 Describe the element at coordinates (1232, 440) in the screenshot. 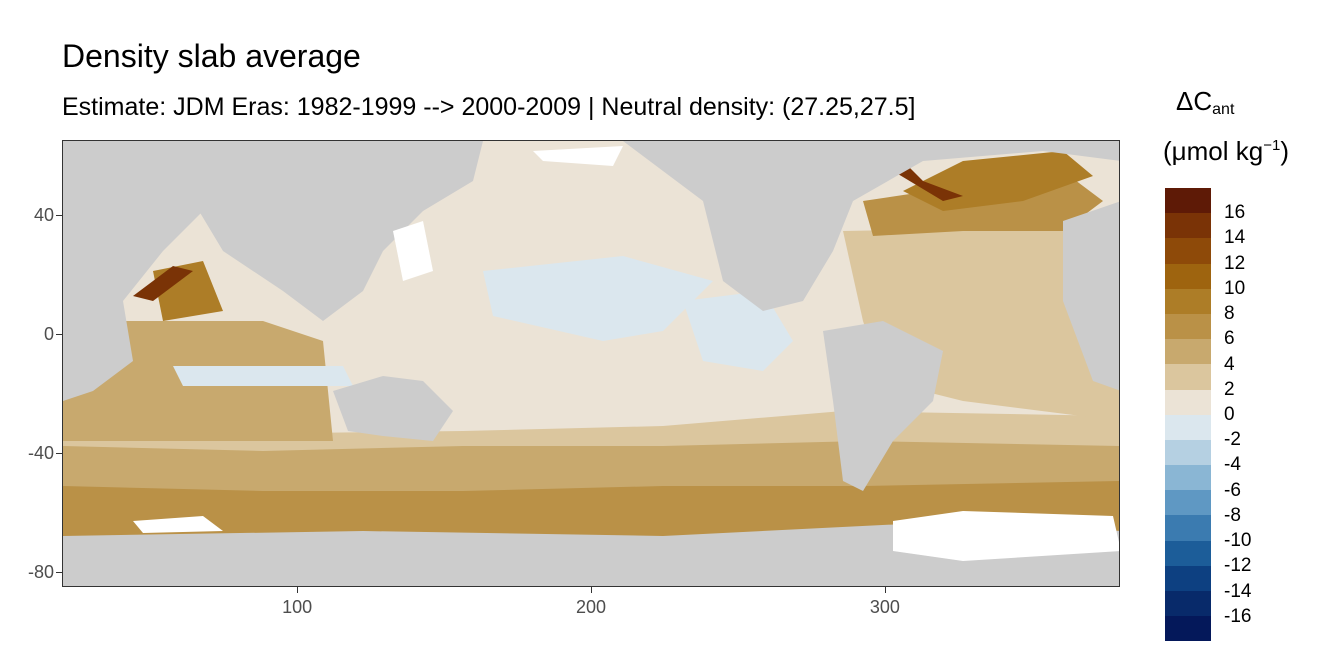

I see `legend-label: -2` at that location.